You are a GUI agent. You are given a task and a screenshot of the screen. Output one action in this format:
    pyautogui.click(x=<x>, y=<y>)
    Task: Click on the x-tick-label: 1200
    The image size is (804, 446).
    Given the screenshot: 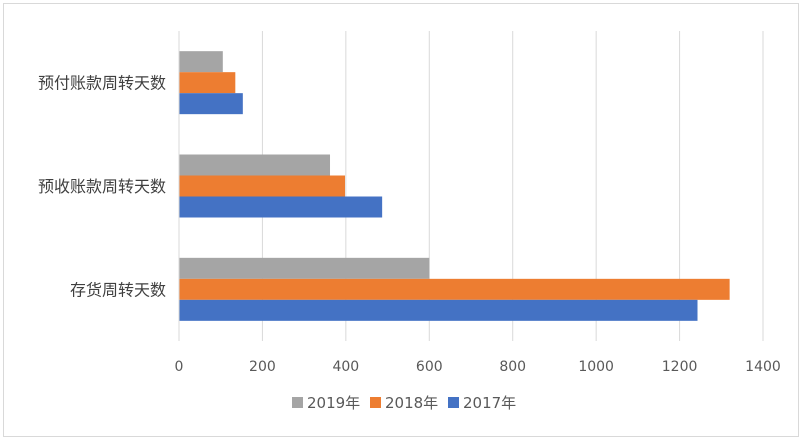 What is the action you would take?
    pyautogui.click(x=680, y=367)
    